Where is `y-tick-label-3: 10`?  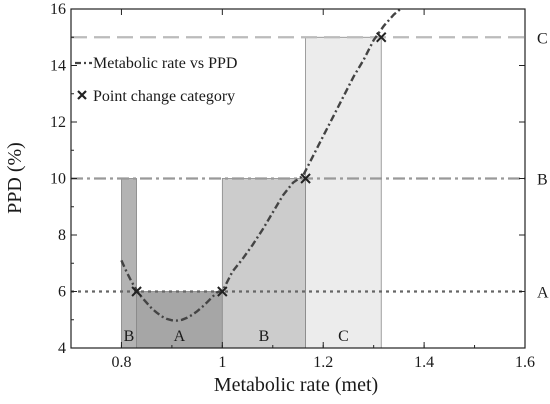 y-tick-label-3: 10 is located at coordinates (58, 179).